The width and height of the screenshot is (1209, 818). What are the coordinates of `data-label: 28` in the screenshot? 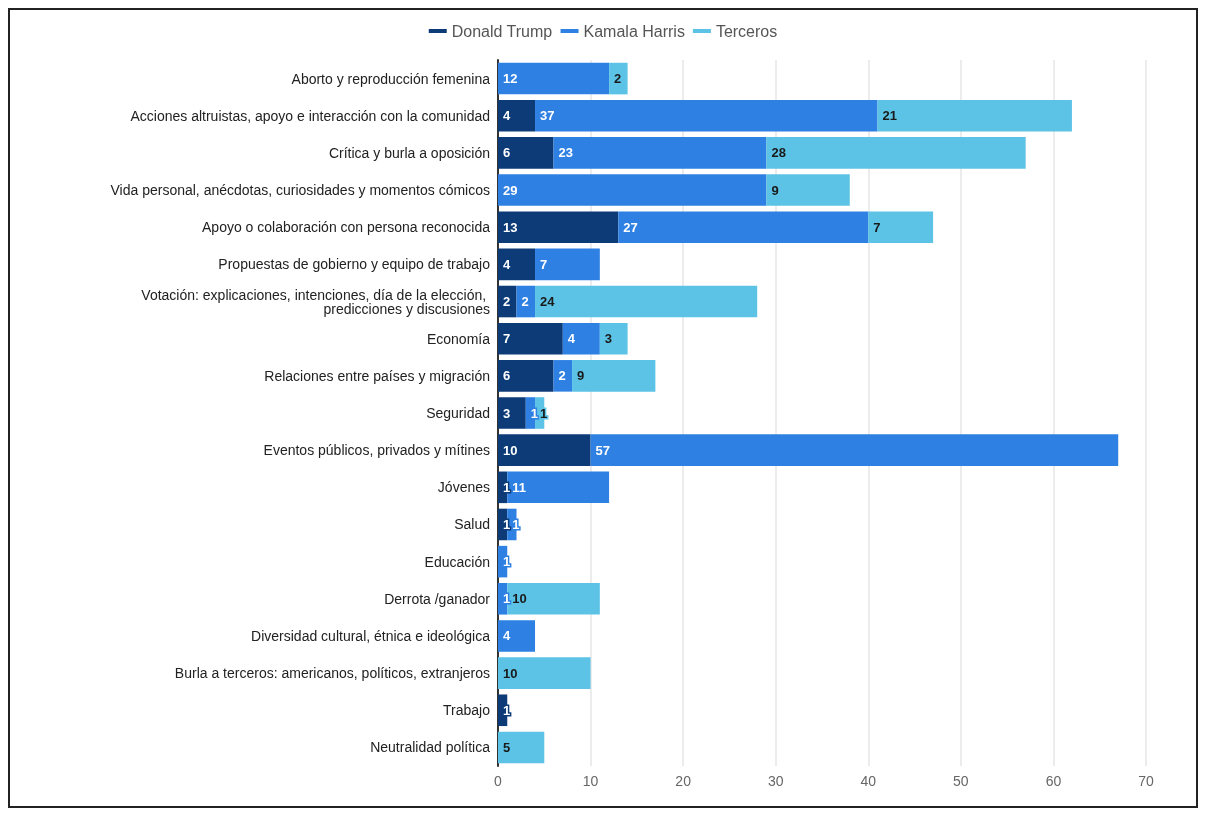 It's located at (778, 153).